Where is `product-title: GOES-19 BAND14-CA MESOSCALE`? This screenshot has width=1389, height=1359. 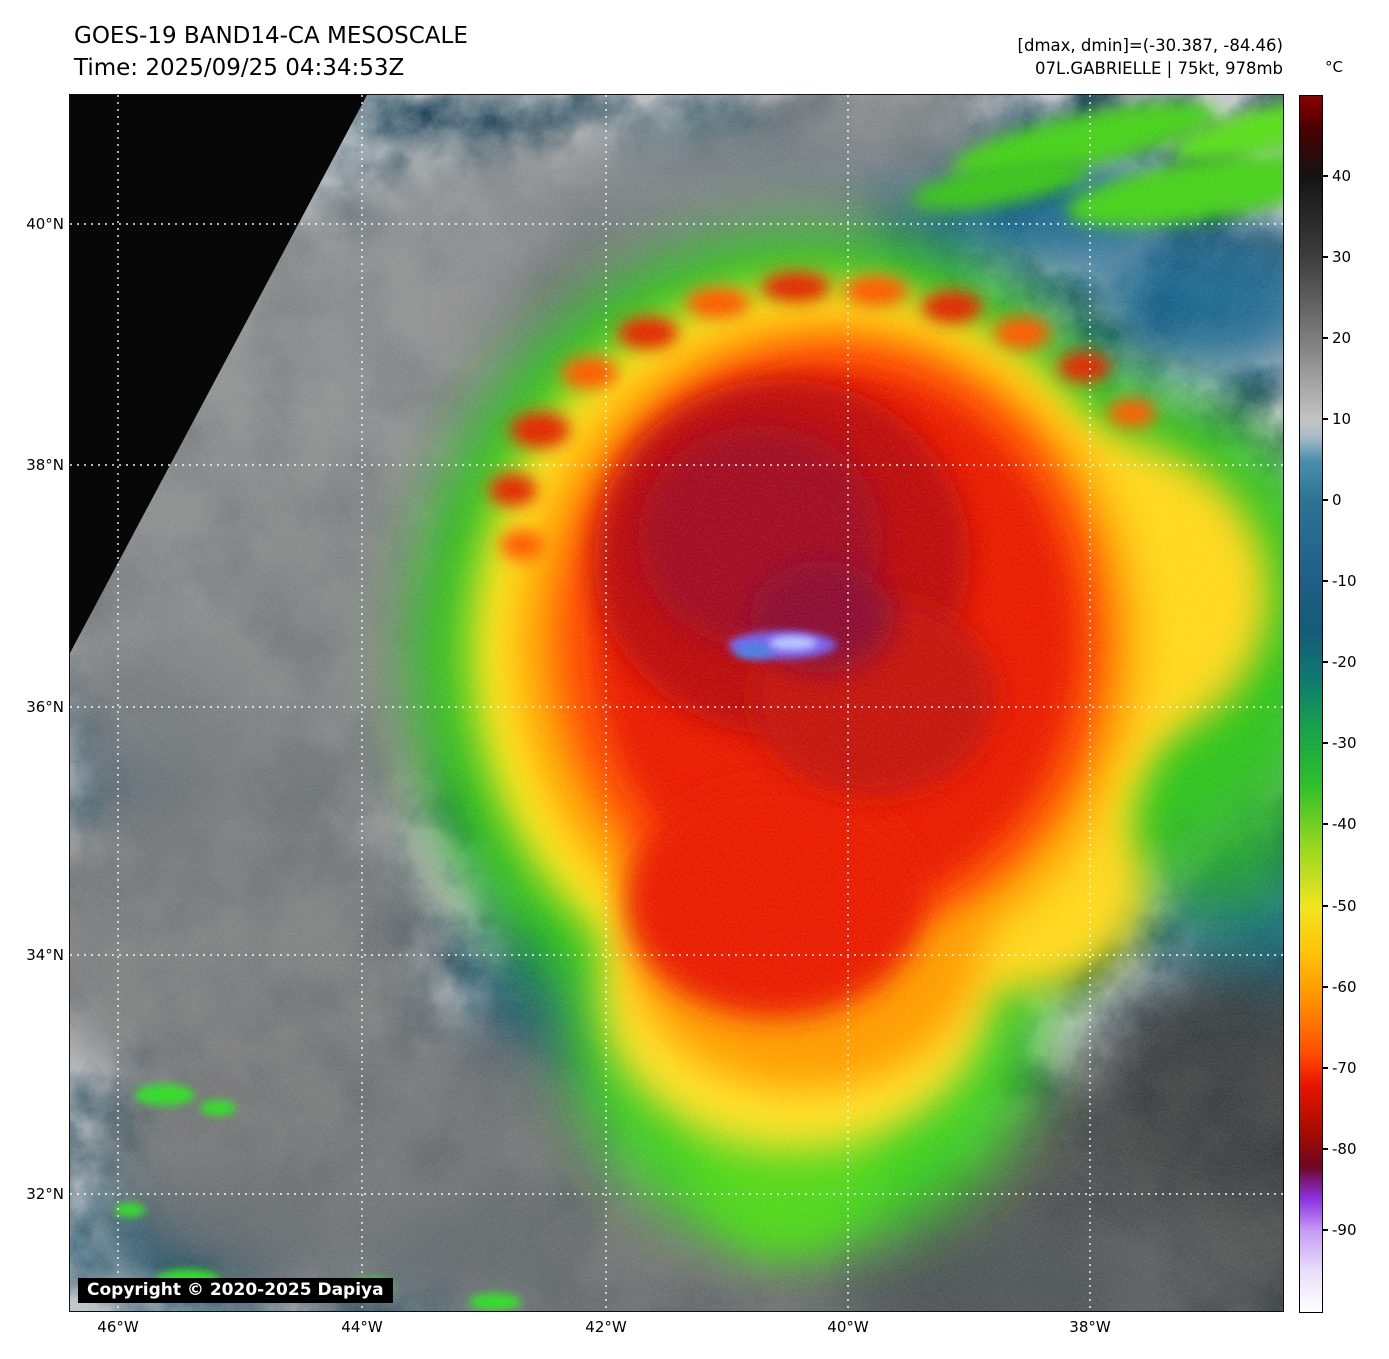
product-title: GOES-19 BAND14-CA MESOSCALE is located at coordinates (271, 36).